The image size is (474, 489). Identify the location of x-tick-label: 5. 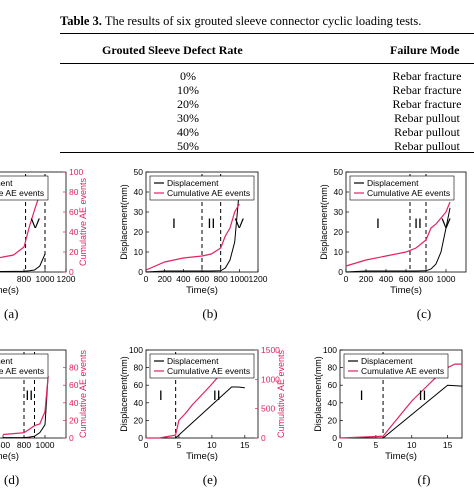
(179, 445).